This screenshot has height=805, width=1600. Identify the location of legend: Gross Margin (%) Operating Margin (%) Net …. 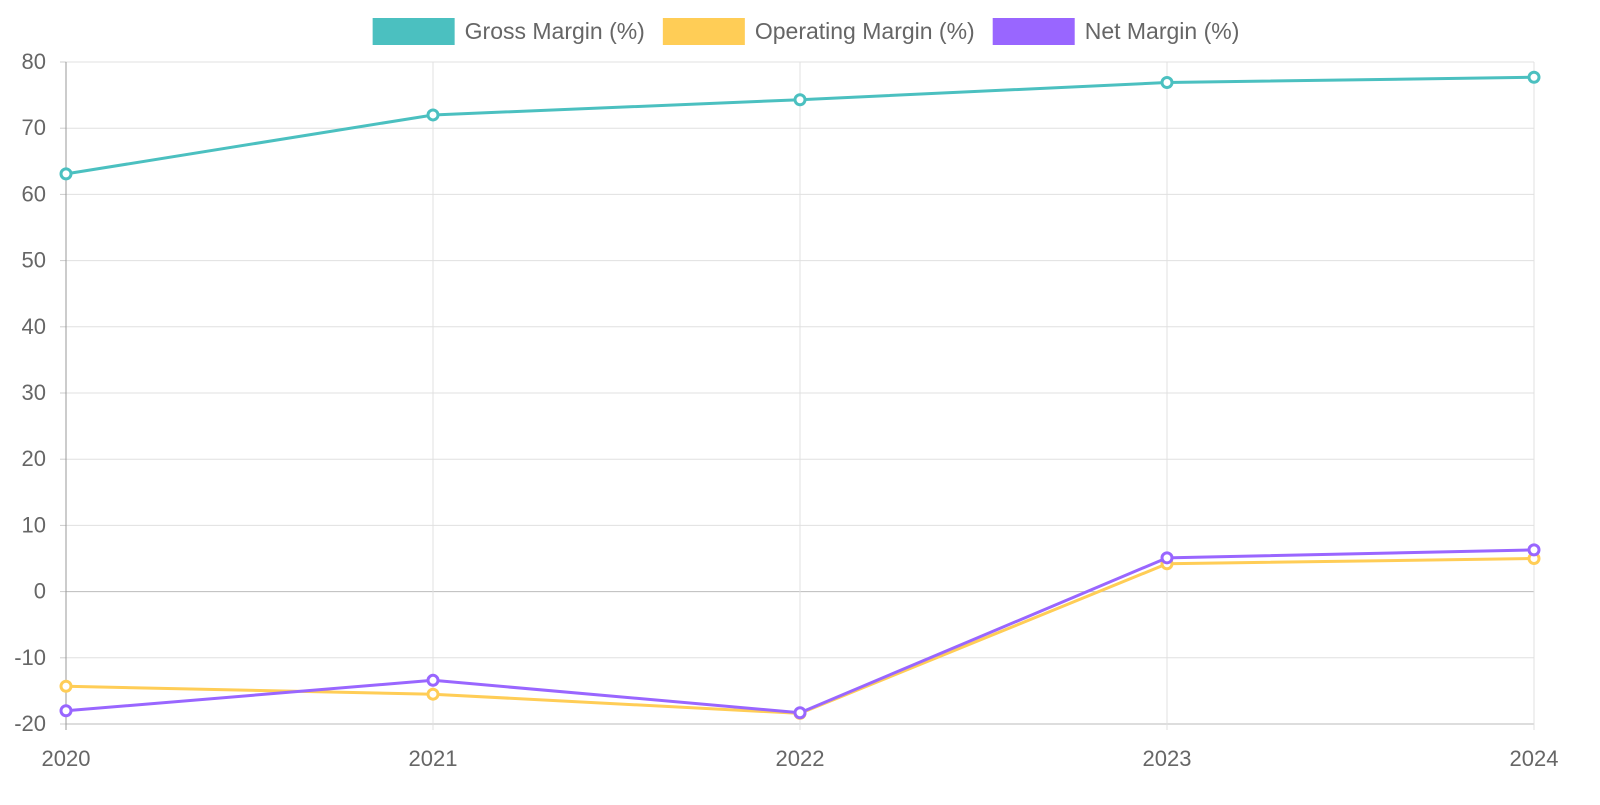
(806, 31).